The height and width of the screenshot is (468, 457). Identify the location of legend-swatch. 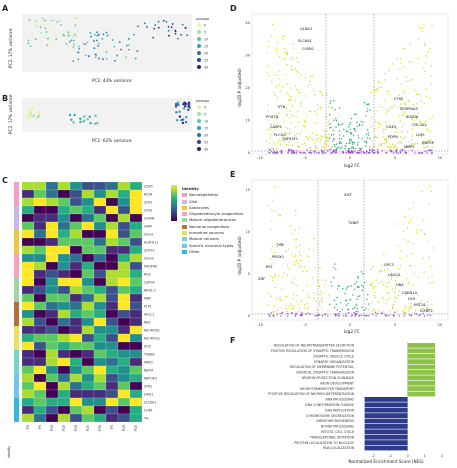
(199, 25).